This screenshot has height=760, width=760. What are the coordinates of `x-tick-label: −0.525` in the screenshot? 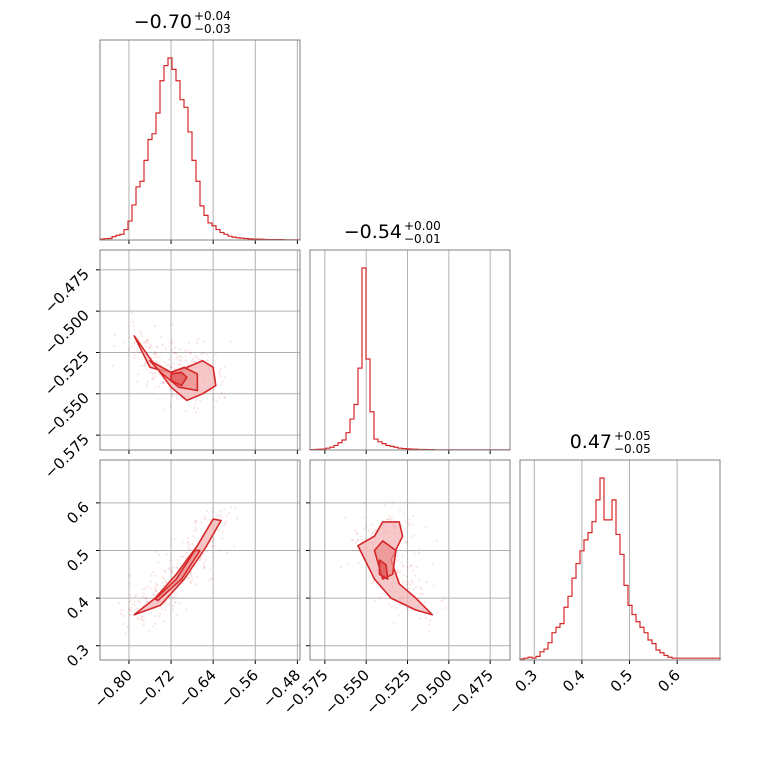 It's located at (388, 692).